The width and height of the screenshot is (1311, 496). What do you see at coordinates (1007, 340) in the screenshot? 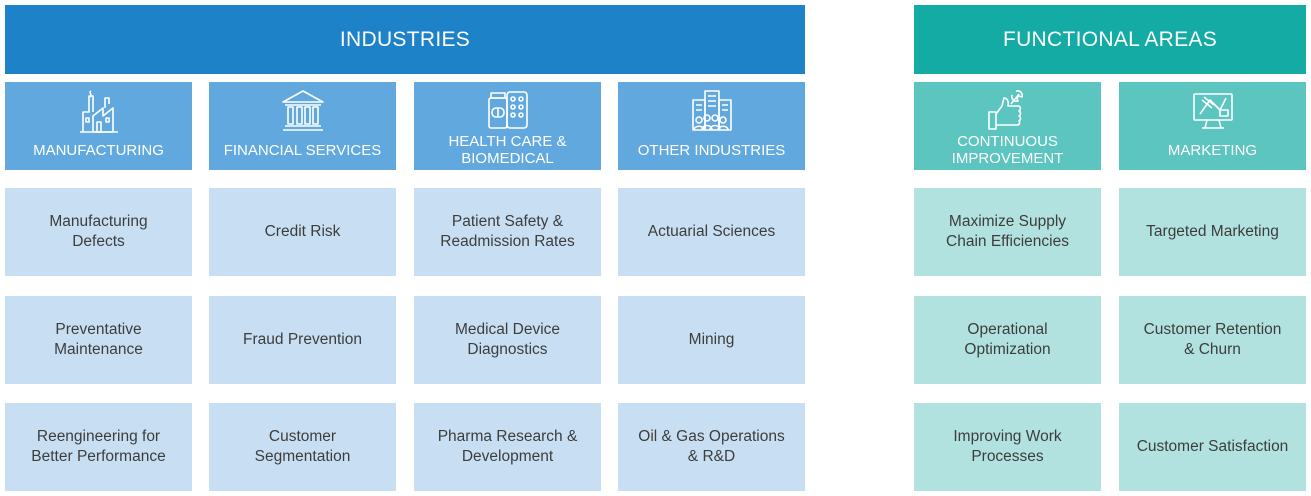
I see `grid-cell: Operational Optimization` at bounding box center [1007, 340].